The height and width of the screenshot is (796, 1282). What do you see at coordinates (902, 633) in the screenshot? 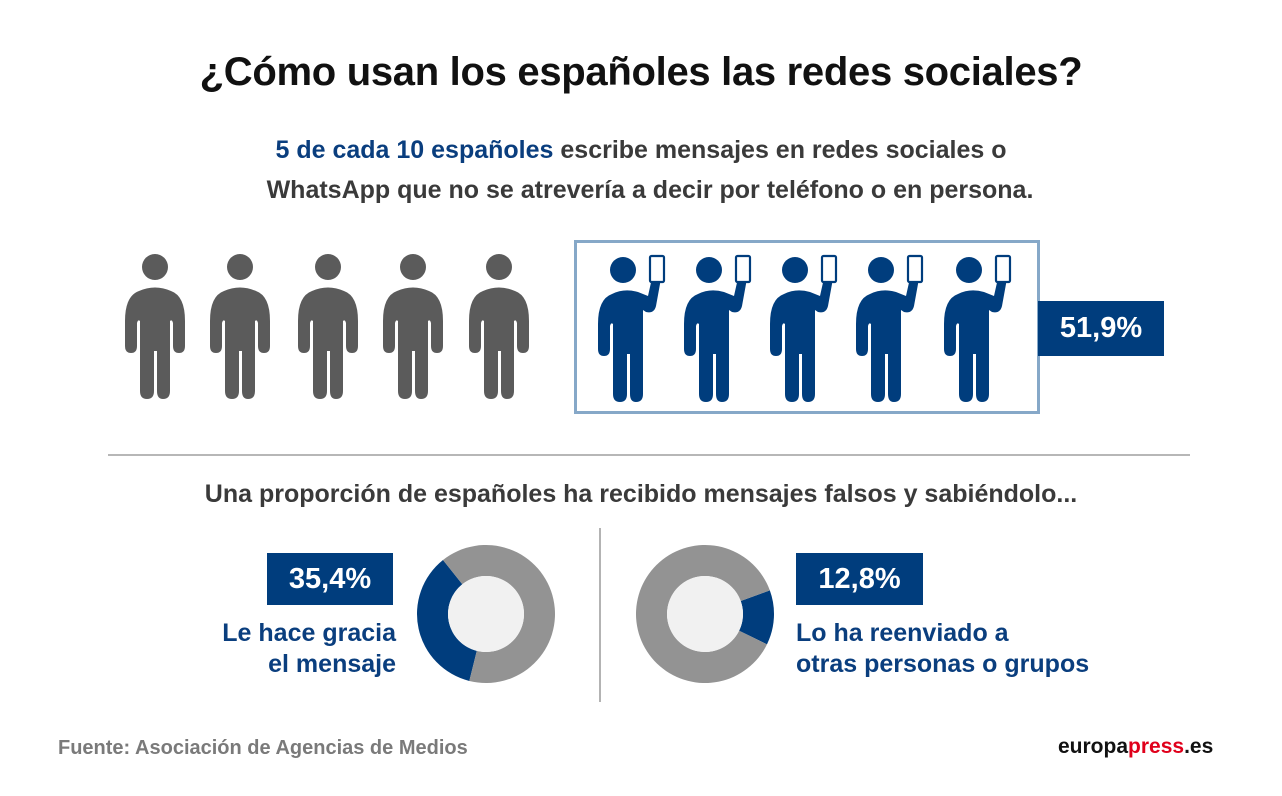
I see `donut-2-label-line-1: Lo ha reenviado a` at bounding box center [902, 633].